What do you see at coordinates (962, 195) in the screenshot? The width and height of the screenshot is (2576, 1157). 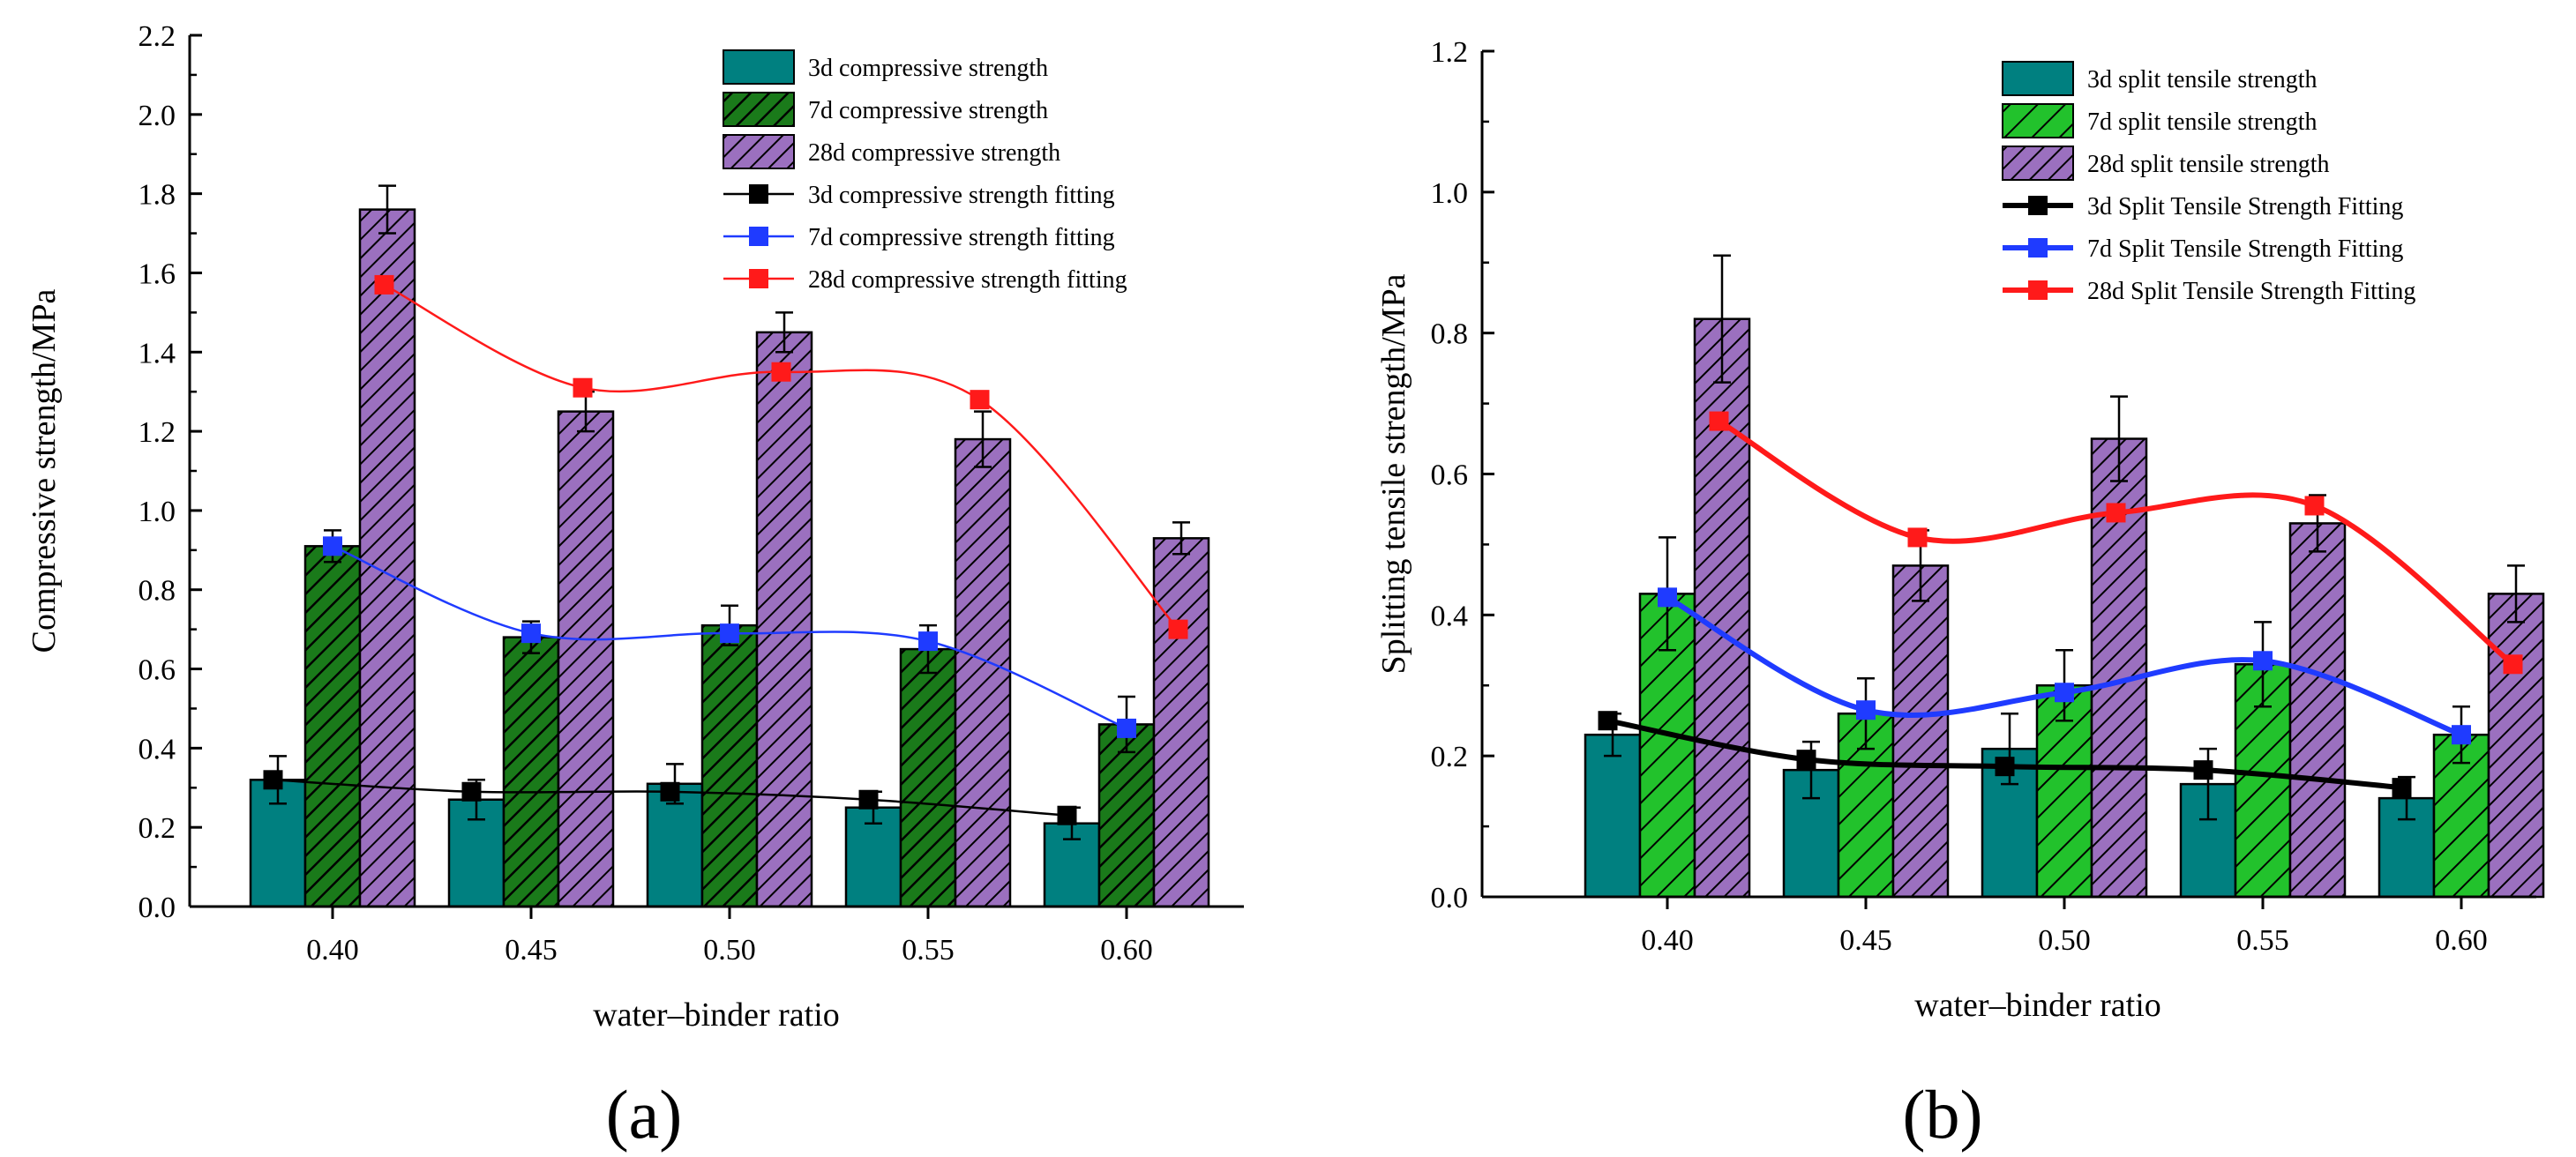 I see `legend-label: 3d compressive strength fitting` at bounding box center [962, 195].